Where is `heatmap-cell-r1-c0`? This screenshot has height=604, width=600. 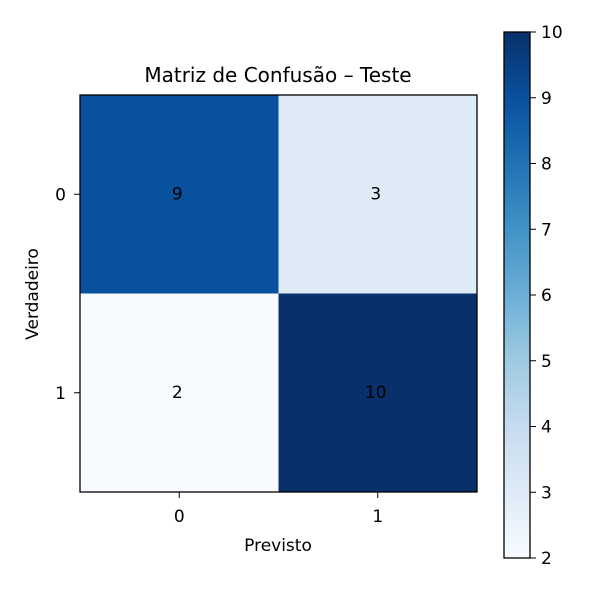 heatmap-cell-r1-c0 is located at coordinates (179, 392).